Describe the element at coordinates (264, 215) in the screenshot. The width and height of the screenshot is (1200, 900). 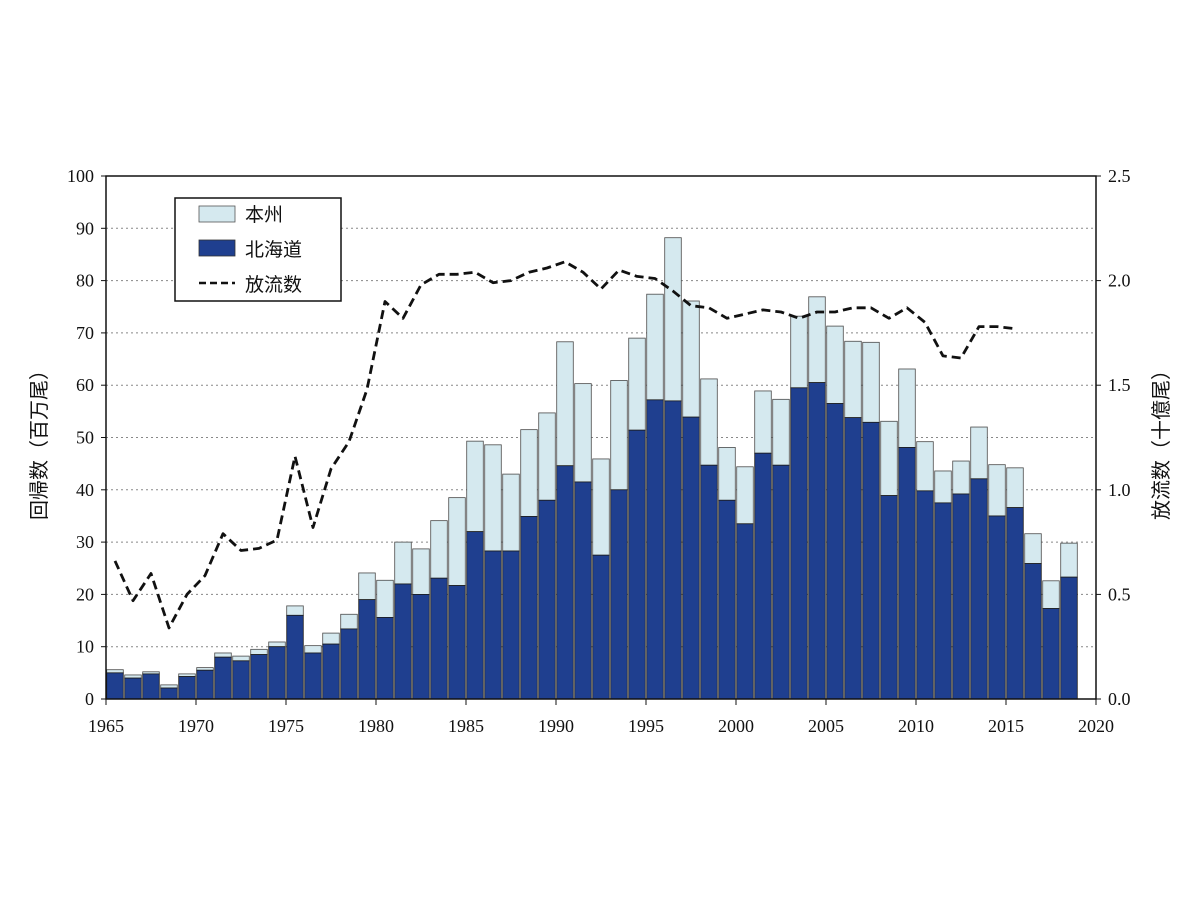
I see `legend-label-honshu: 本州` at that location.